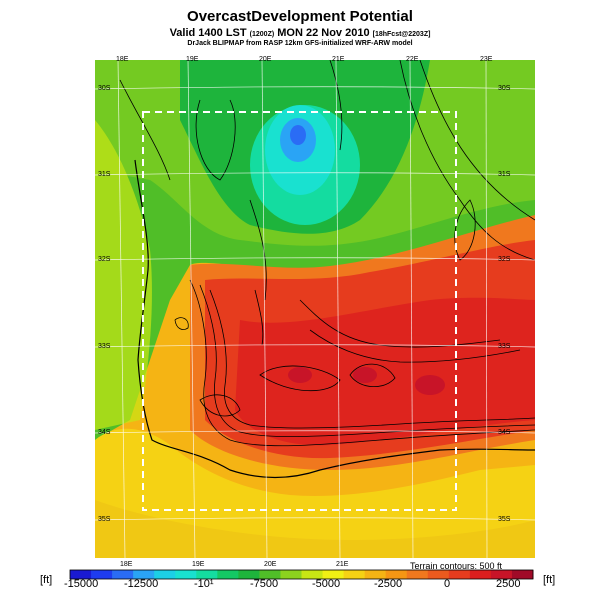 The width and height of the screenshot is (600, 600). Describe the element at coordinates (192, 59) in the screenshot. I see `lon-label-top: 19E` at that location.